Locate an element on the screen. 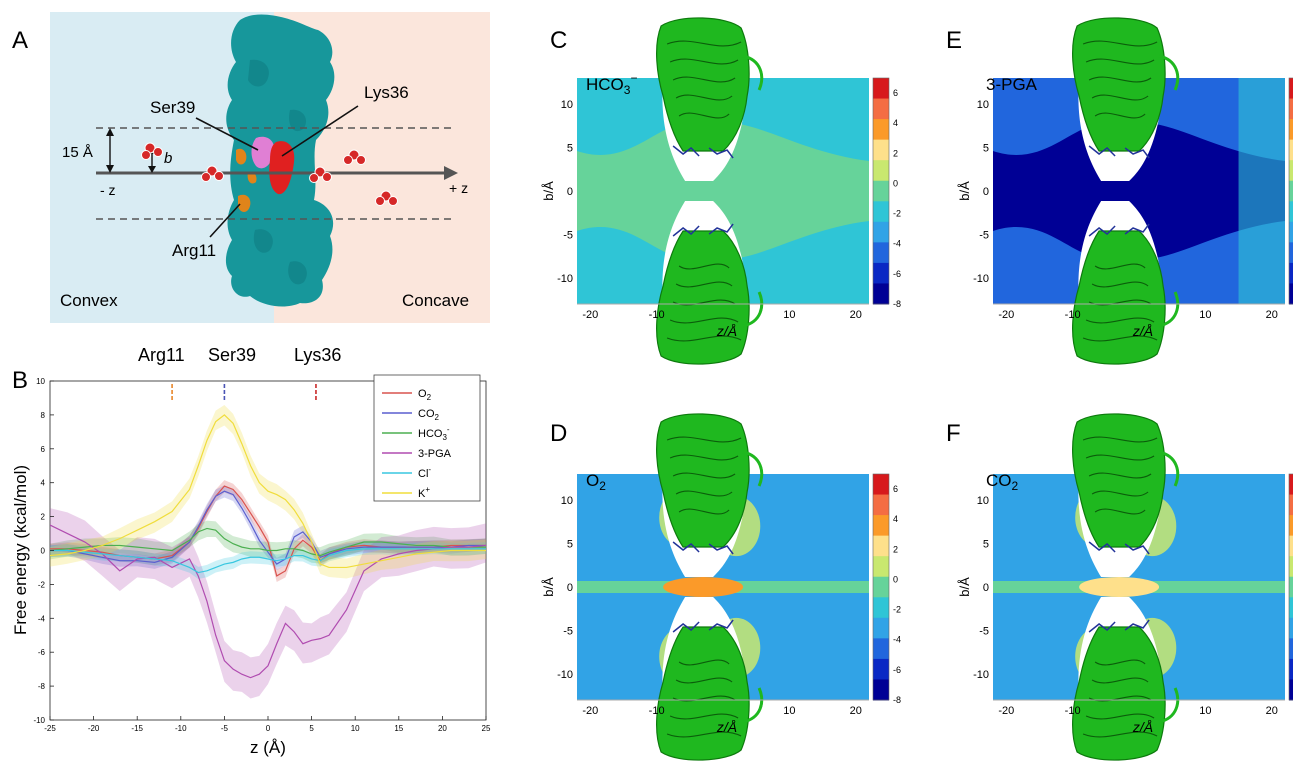 The height and width of the screenshot is (764, 1293). x-tick-label: 0 is located at coordinates (268, 728).